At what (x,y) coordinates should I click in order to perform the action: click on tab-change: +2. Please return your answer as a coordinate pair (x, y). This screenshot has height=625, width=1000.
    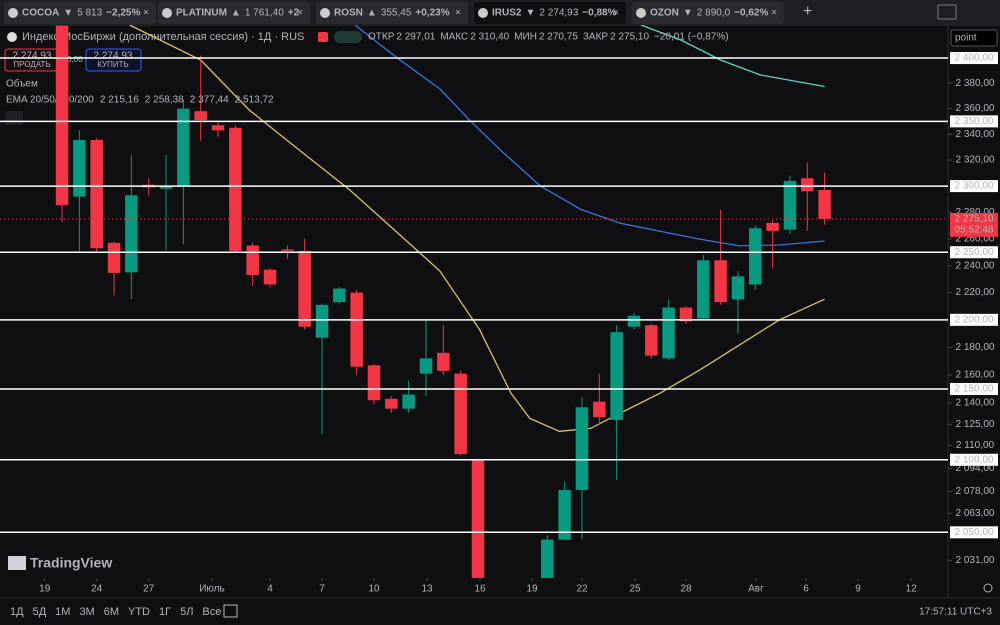
    Looking at the image, I should click on (294, 13).